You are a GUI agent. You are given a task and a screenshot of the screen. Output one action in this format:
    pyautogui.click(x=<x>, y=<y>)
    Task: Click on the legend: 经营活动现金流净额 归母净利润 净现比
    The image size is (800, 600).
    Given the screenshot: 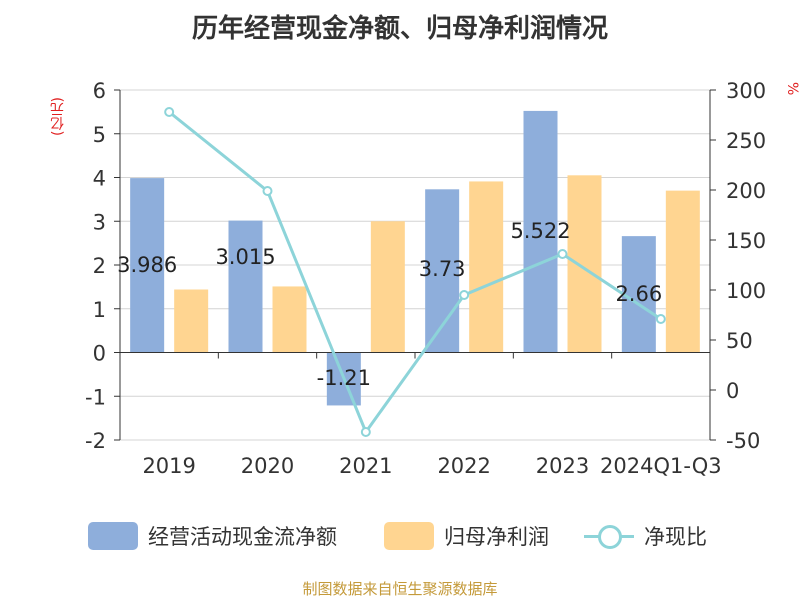 What is the action you would take?
    pyautogui.click(x=400, y=536)
    